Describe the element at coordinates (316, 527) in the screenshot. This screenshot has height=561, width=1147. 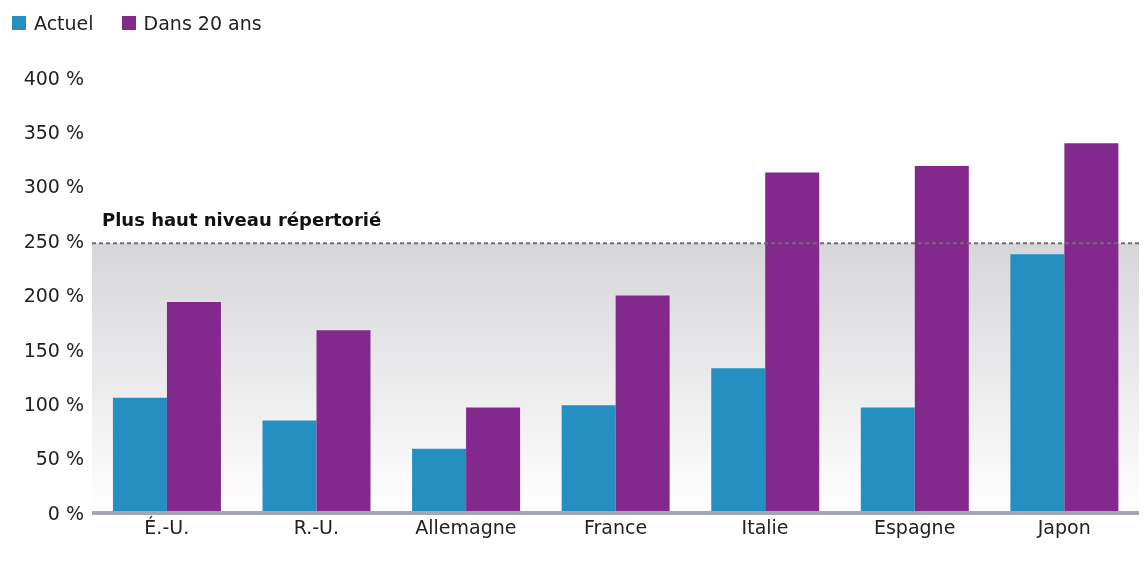
I see `x-tick-label: R.-U.` at that location.